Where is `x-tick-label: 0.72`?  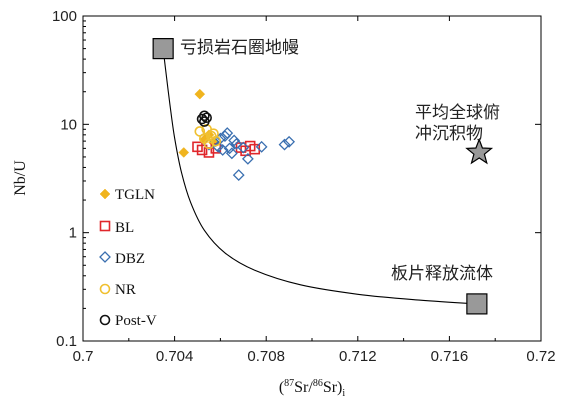
x-tick-label: 0.72 is located at coordinates (540, 356).